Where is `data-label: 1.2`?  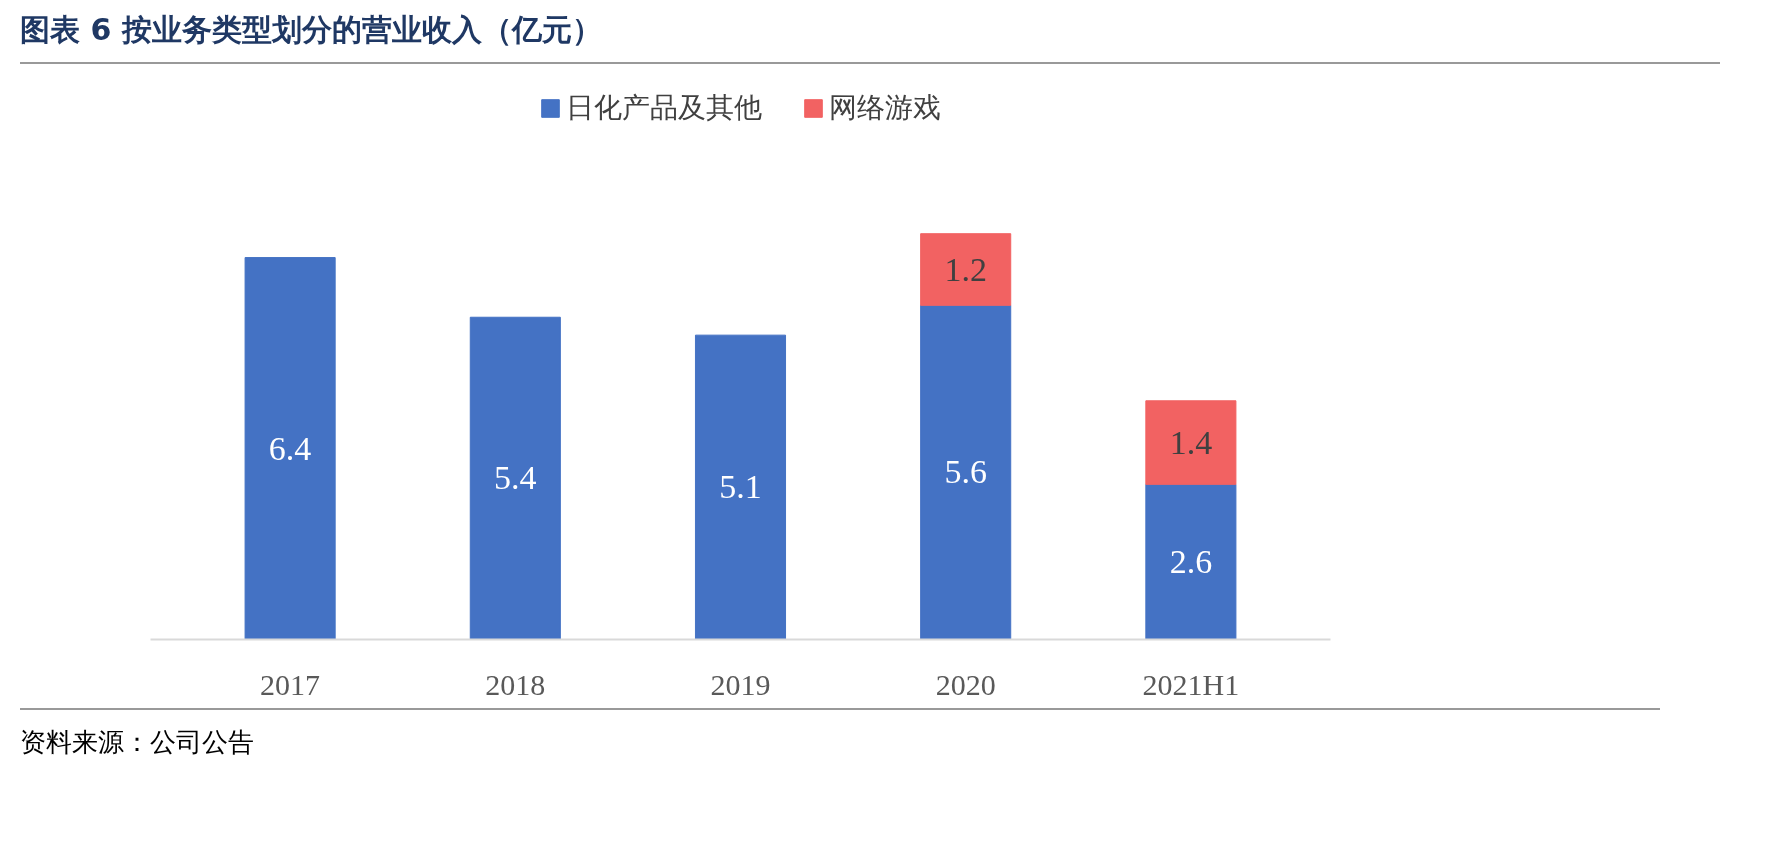 data-label: 1.2 is located at coordinates (965, 269).